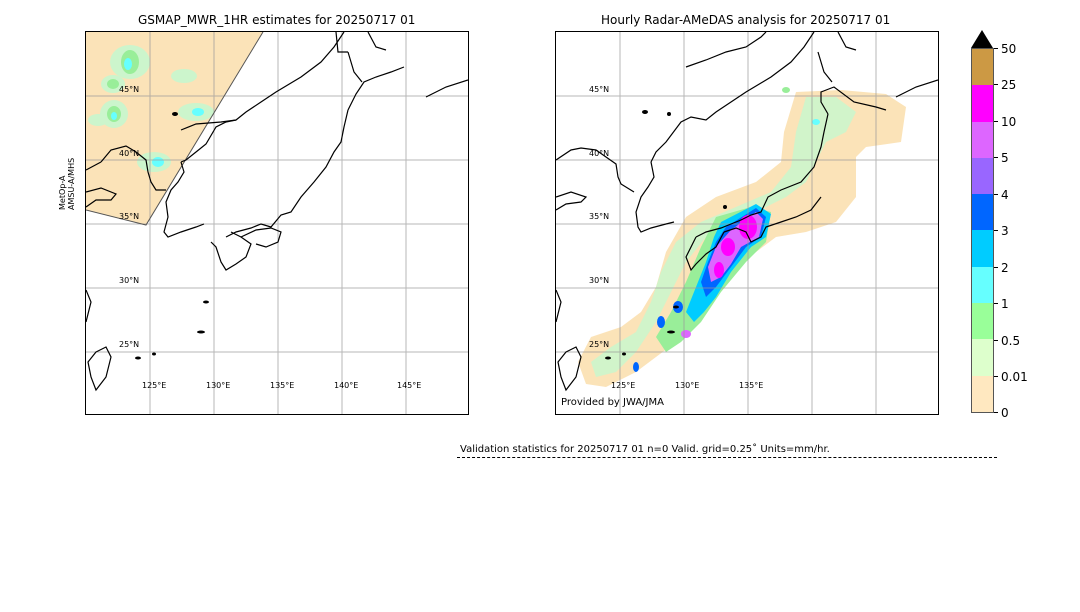 This screenshot has height=612, width=1080. I want to click on colorbar-label-5: 5, so click(1005, 158).